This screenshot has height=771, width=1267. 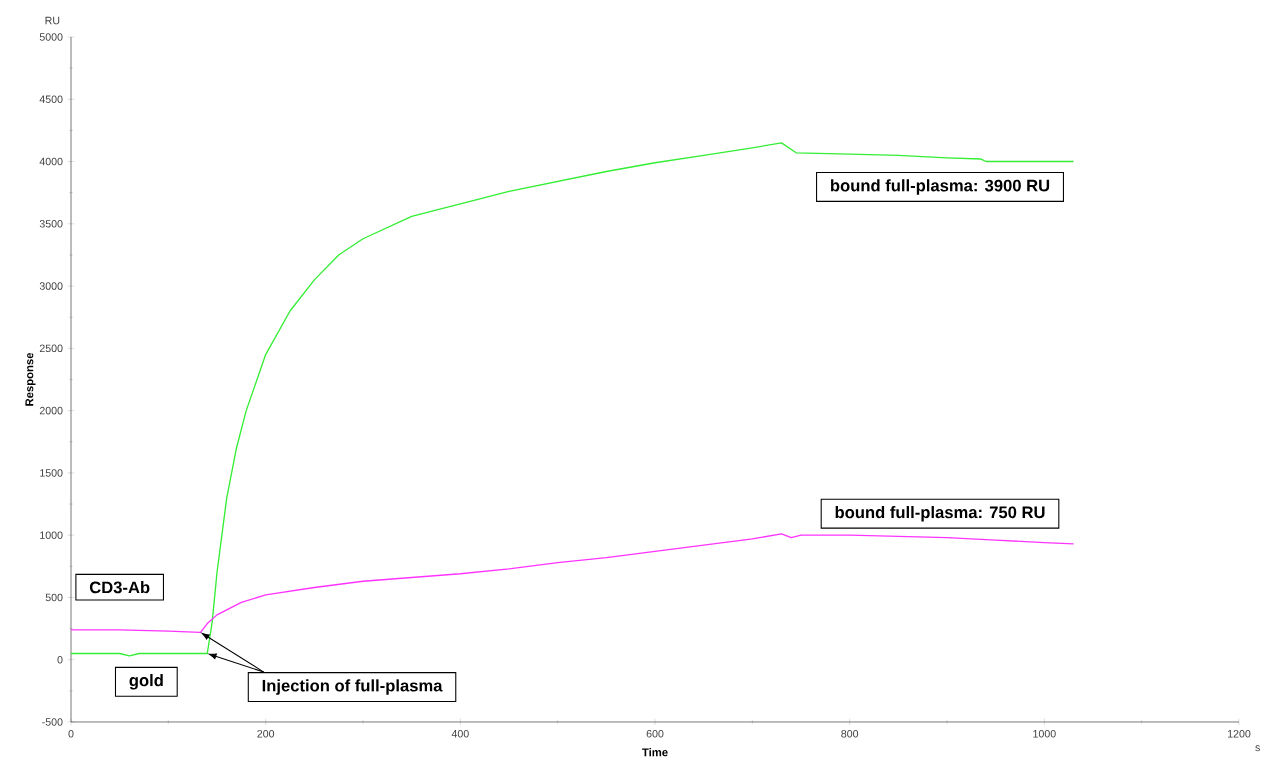 I want to click on text: RU, so click(x=52, y=20).